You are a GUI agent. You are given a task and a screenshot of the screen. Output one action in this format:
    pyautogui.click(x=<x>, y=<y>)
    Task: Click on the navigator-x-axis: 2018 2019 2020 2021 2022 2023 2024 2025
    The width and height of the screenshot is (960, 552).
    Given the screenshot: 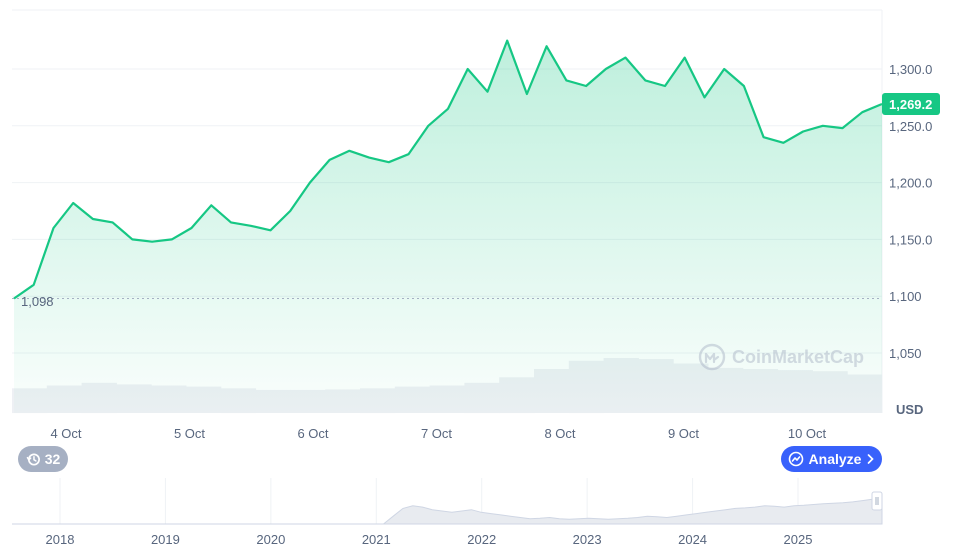 What is the action you would take?
    pyautogui.click(x=429, y=539)
    